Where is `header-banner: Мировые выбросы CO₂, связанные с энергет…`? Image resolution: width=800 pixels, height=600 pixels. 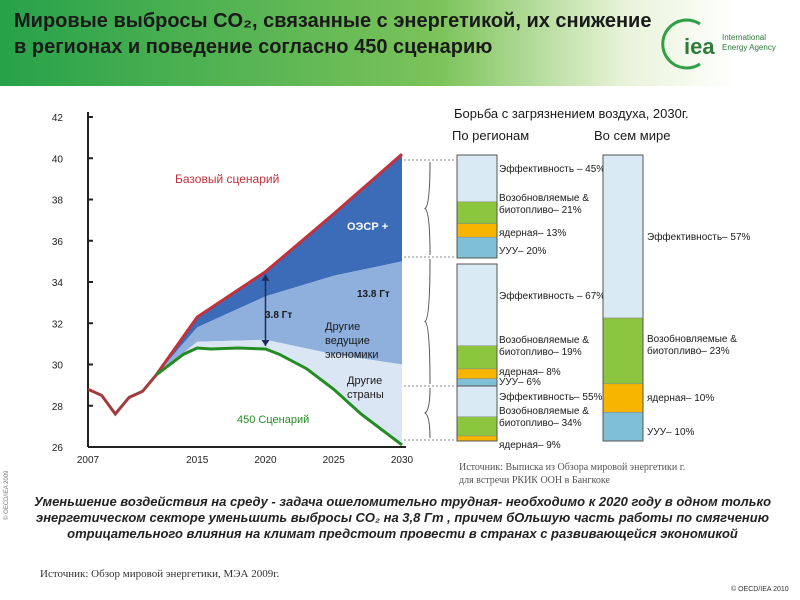 header-banner: Мировые выбросы CO₂, связанные с энергет… is located at coordinates (400, 43).